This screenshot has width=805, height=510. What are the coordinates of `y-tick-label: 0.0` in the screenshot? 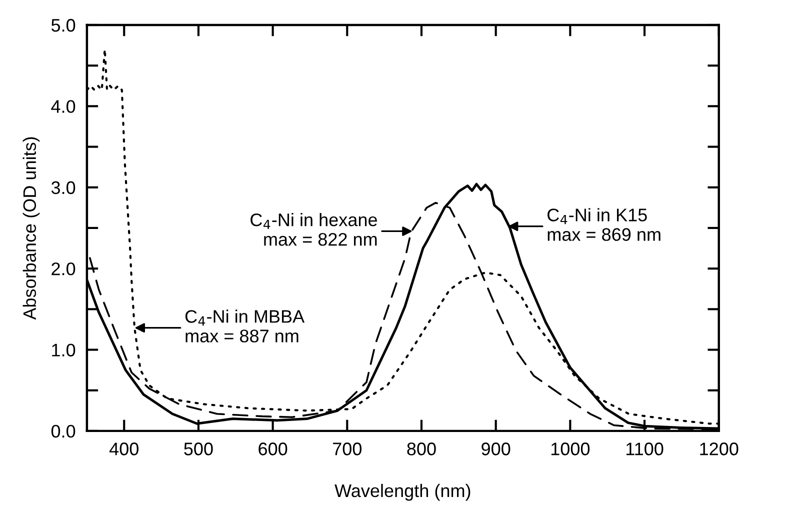 It's located at (63, 431).